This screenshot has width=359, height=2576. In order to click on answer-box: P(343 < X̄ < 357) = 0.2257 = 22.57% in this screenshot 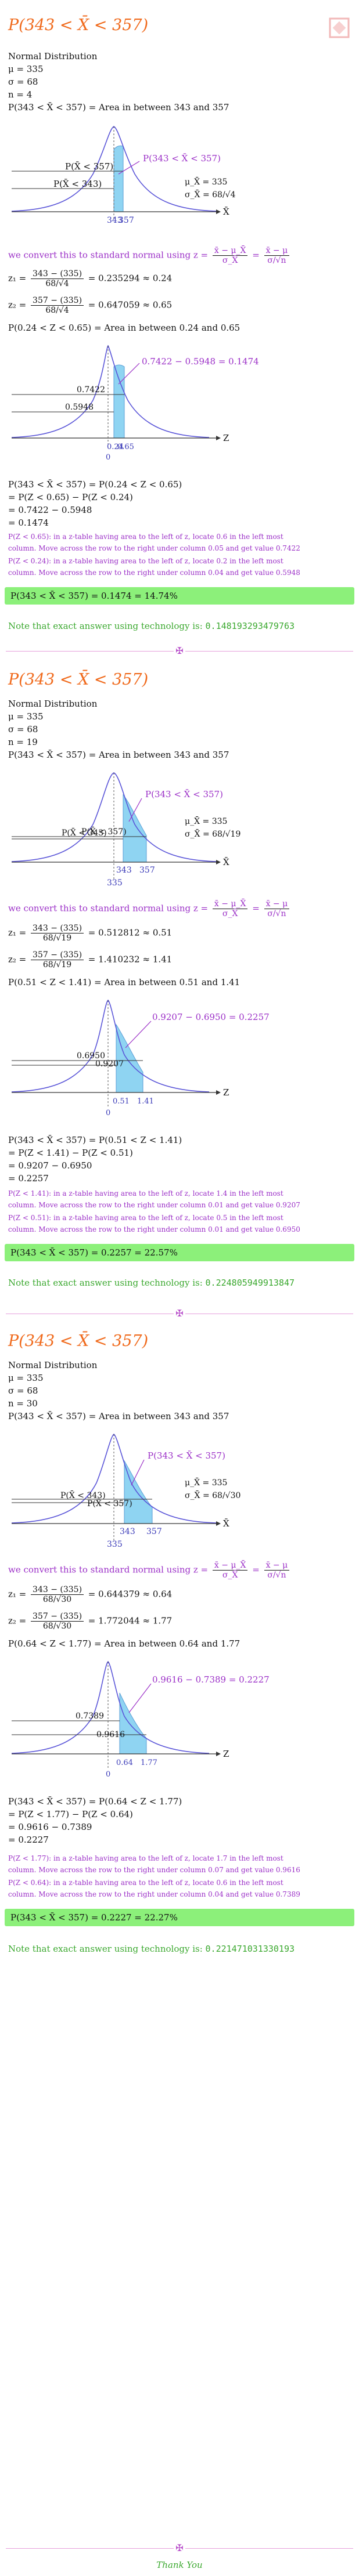, I will do `click(179, 1252)`.